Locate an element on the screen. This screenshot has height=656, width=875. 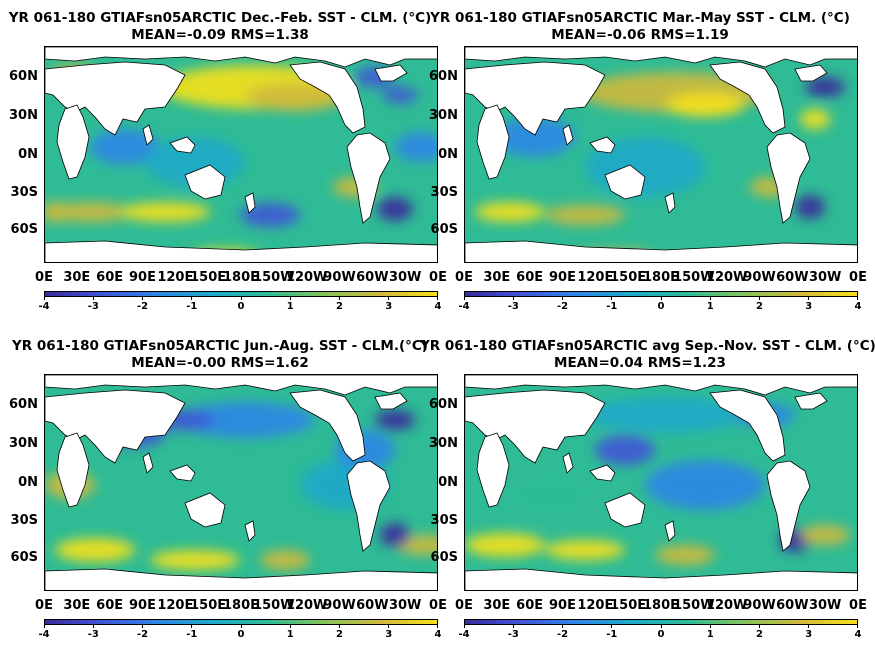
colorbar-tick-label: -1 is located at coordinates (612, 306).